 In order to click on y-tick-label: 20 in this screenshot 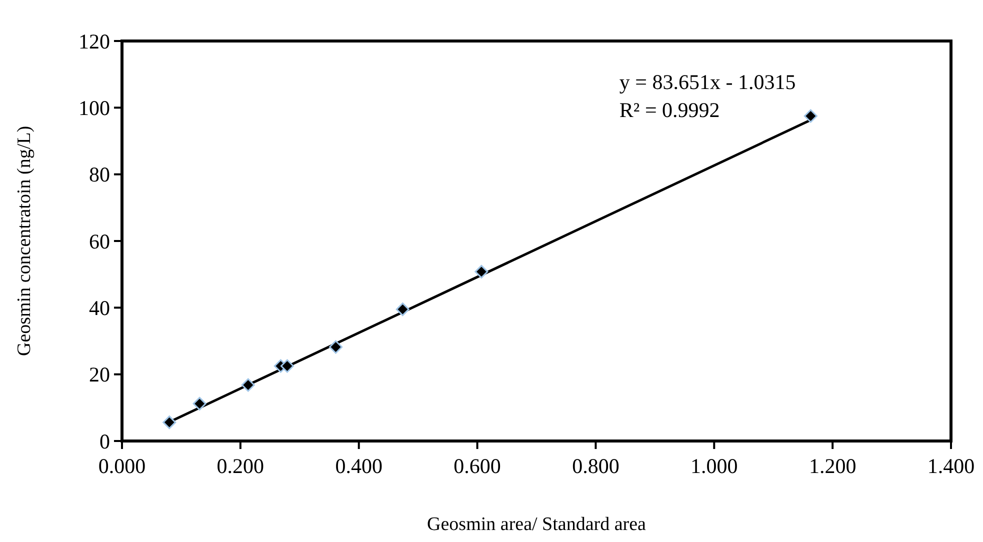, I will do `click(99, 374)`.